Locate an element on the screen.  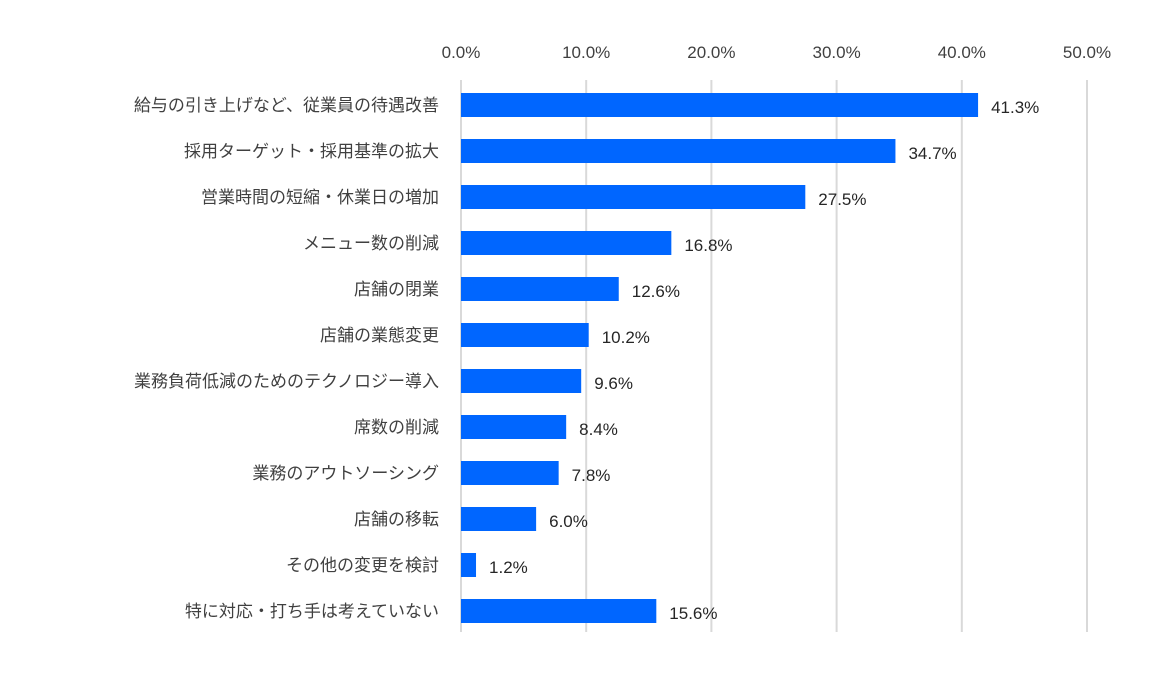
category-label: 営業時間の短縮・休業日の増加 is located at coordinates (320, 198).